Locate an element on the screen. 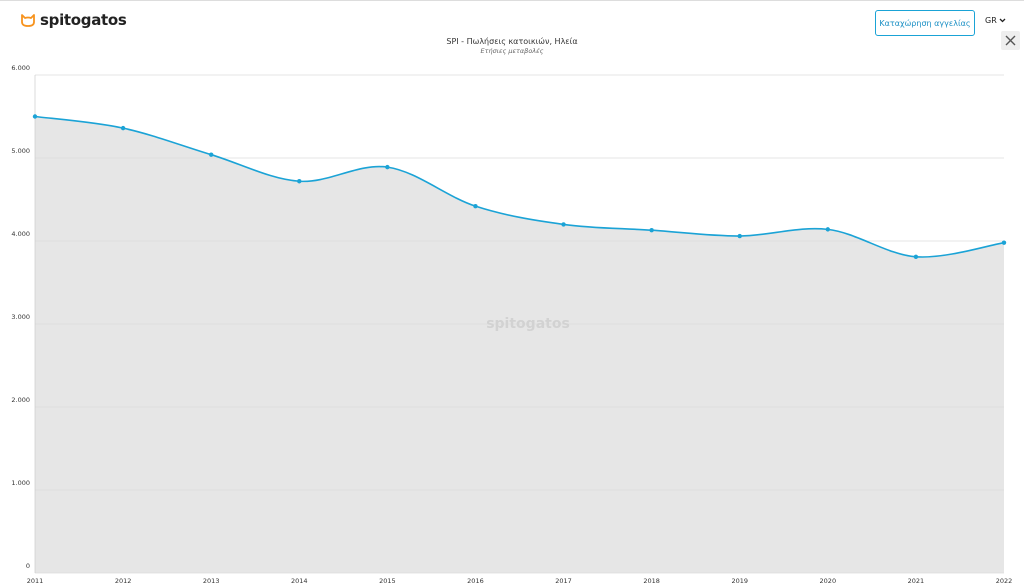 This screenshot has height=586, width=1024. x-tick-label: 2014 is located at coordinates (299, 581).